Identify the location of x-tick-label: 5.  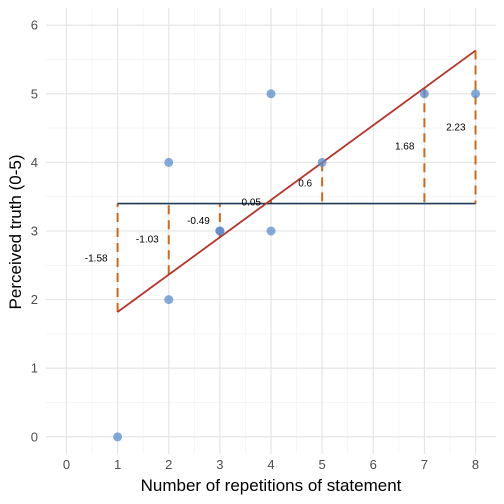
(322, 464).